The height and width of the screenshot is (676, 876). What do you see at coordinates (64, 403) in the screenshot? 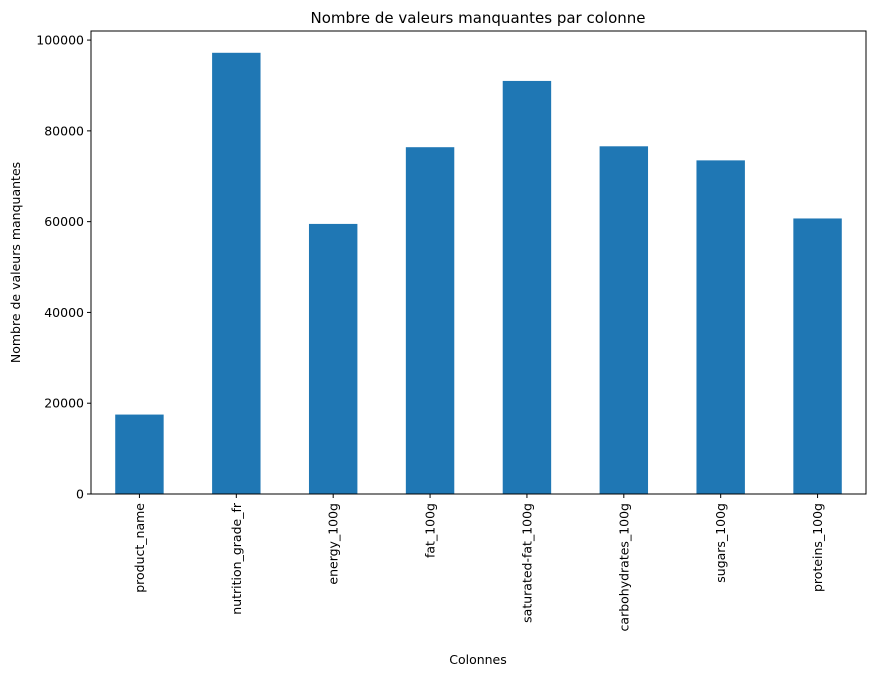
I see `y-tick-label: 20000` at bounding box center [64, 403].